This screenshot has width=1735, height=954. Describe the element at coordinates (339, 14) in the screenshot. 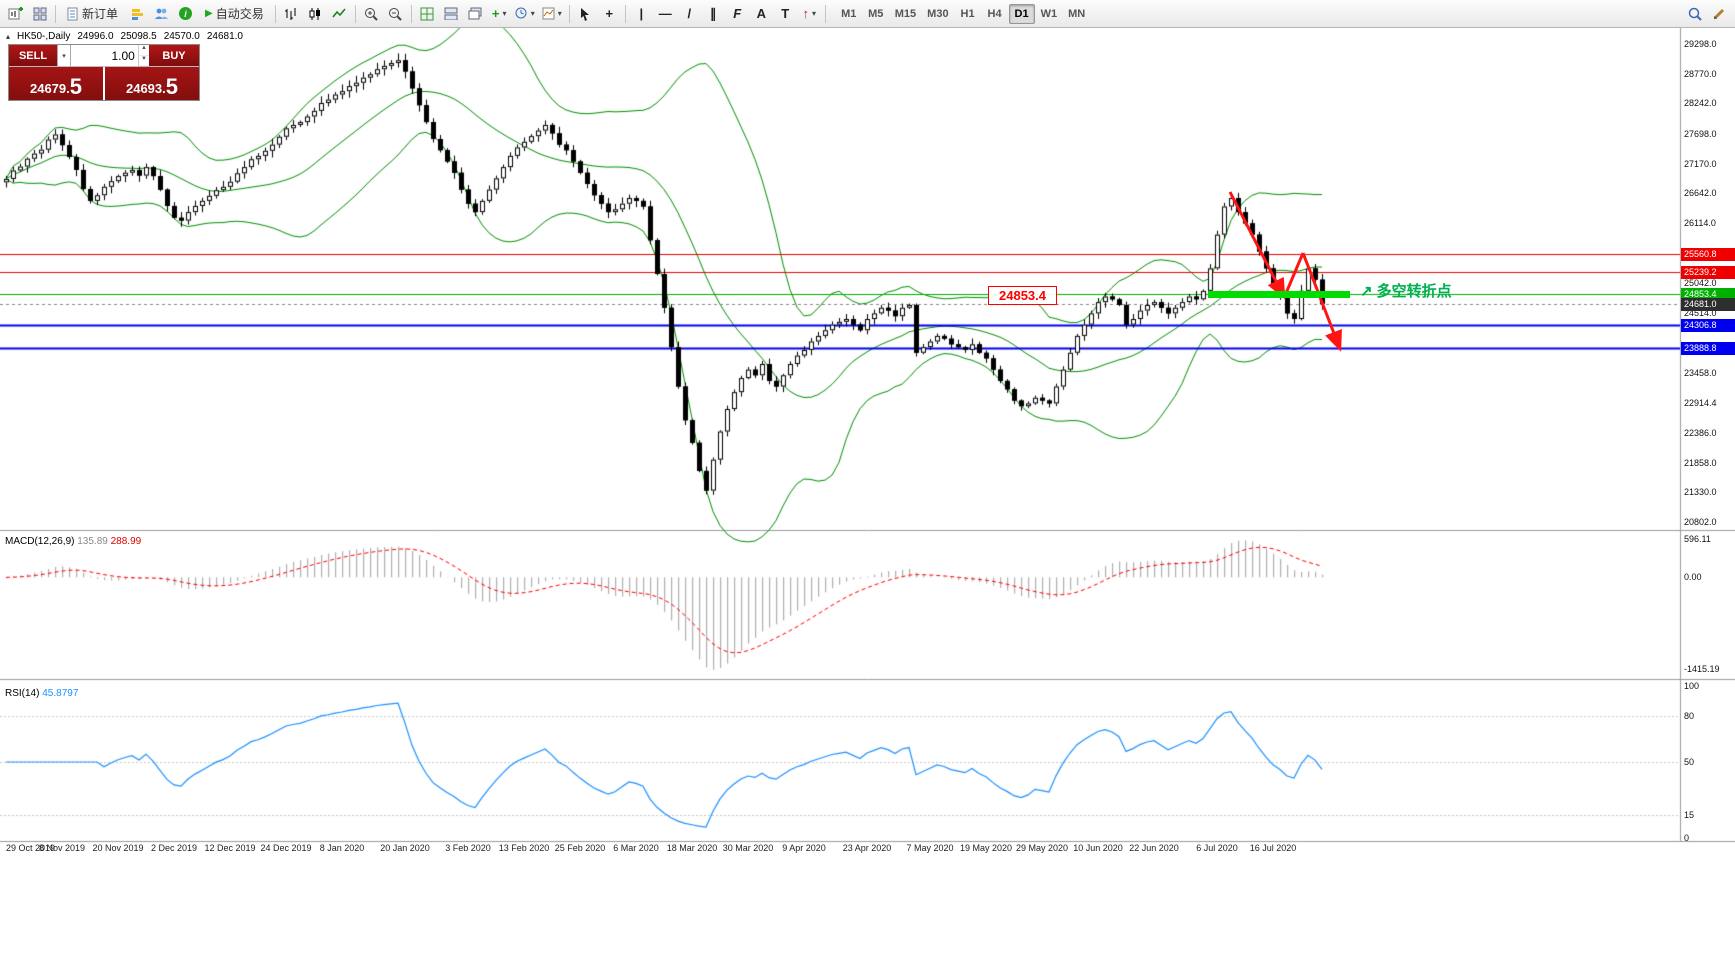

I see `line-chart-button` at that location.